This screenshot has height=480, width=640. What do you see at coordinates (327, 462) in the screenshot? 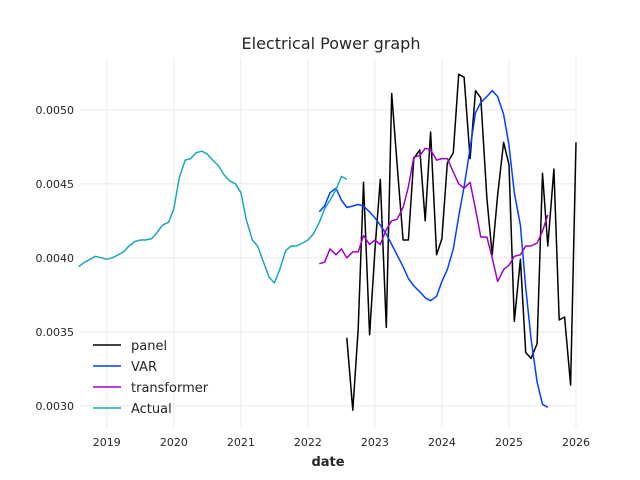
I see `x-axis-label: date` at bounding box center [327, 462].